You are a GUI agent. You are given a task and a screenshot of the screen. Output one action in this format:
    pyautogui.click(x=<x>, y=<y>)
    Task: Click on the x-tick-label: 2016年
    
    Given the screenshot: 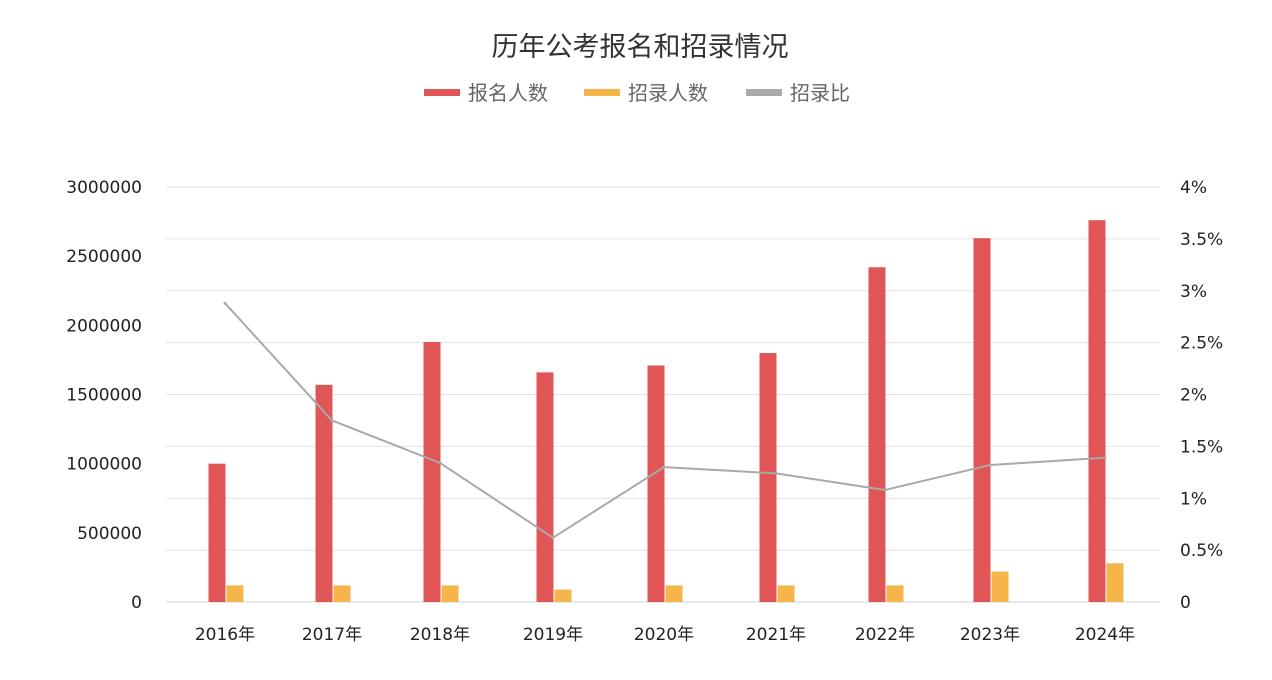 What is the action you would take?
    pyautogui.click(x=225, y=635)
    